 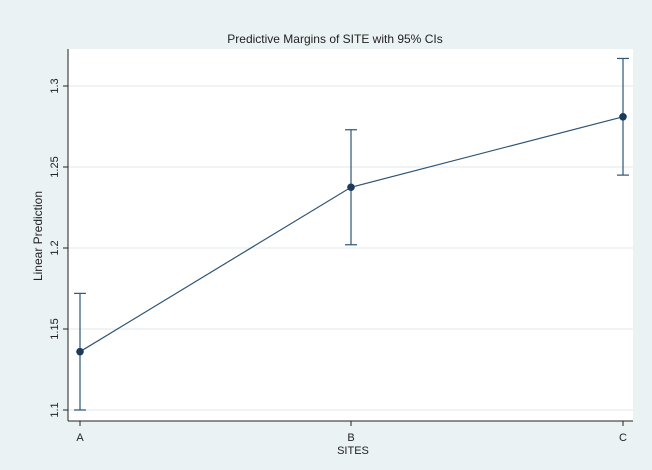 I want to click on y-tick-label-1: 1.15, so click(x=55, y=328).